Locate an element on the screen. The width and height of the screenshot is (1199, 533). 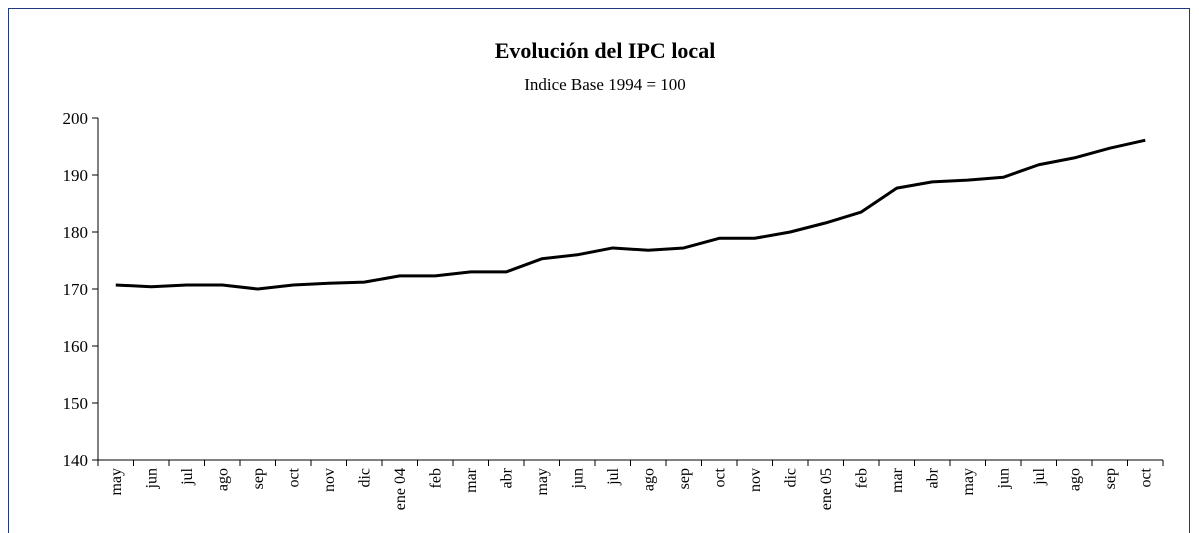
y-tick-label: 200 is located at coordinates (76, 118).